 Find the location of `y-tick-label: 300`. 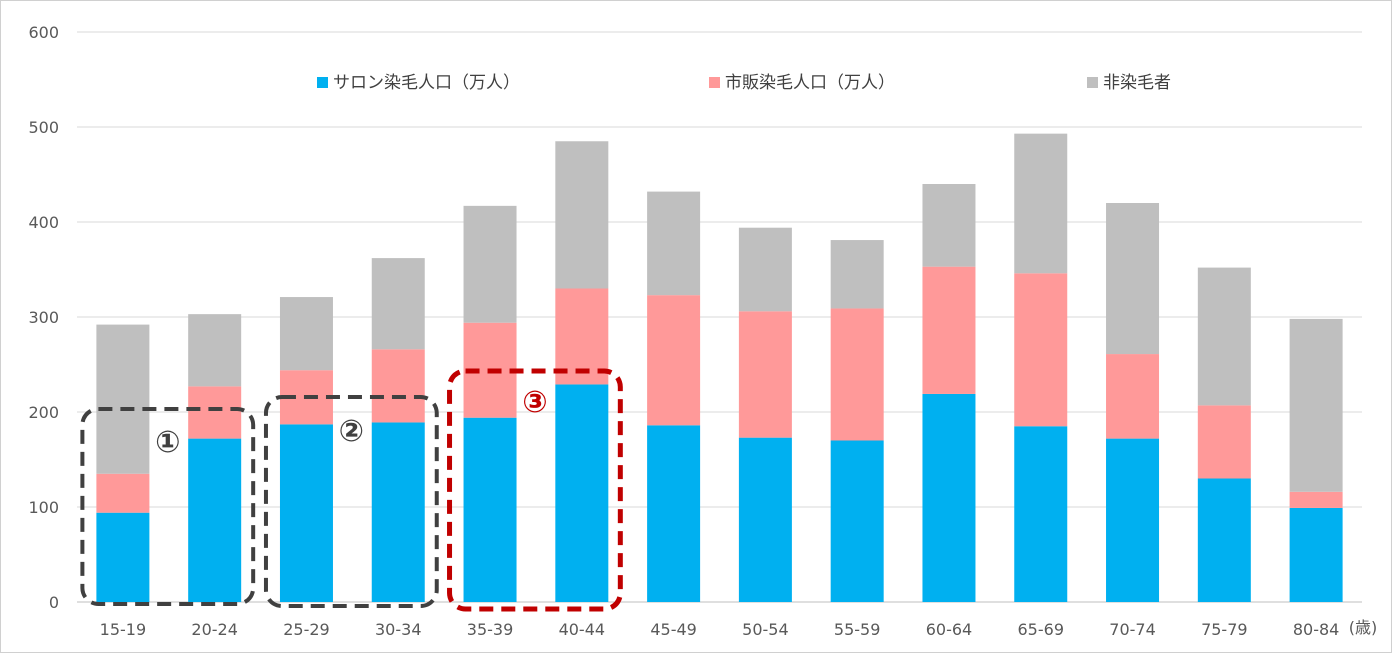

y-tick-label: 300 is located at coordinates (43, 317).